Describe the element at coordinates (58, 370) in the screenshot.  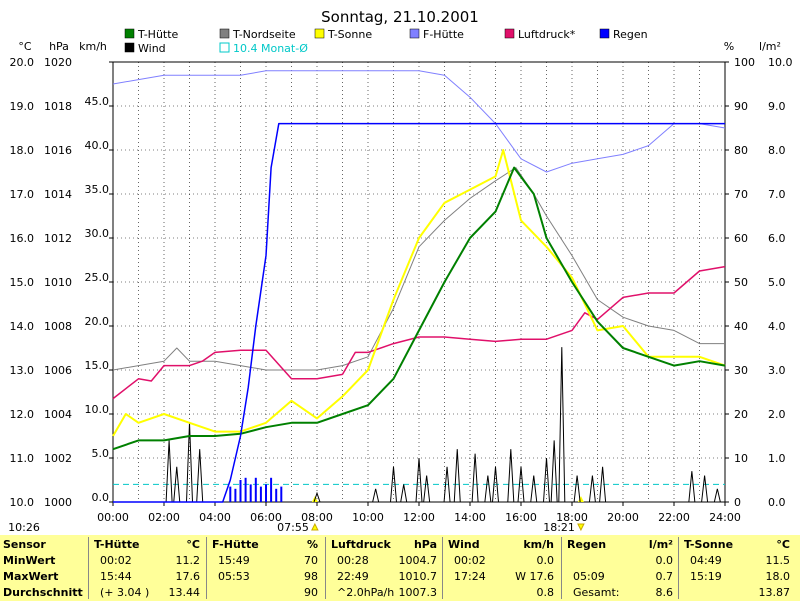
I see `tick-hpa: 1006` at that location.